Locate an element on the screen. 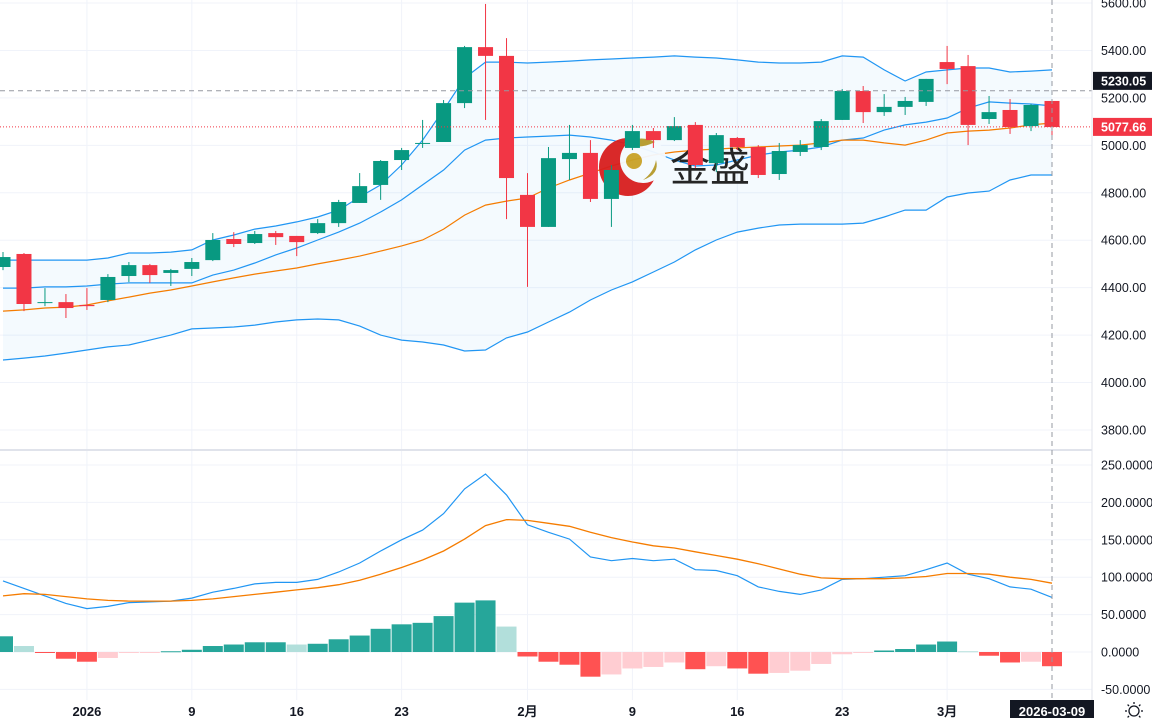 This screenshot has height=718, width=1152. crosshair-time-badge is located at coordinates (1052, 709).